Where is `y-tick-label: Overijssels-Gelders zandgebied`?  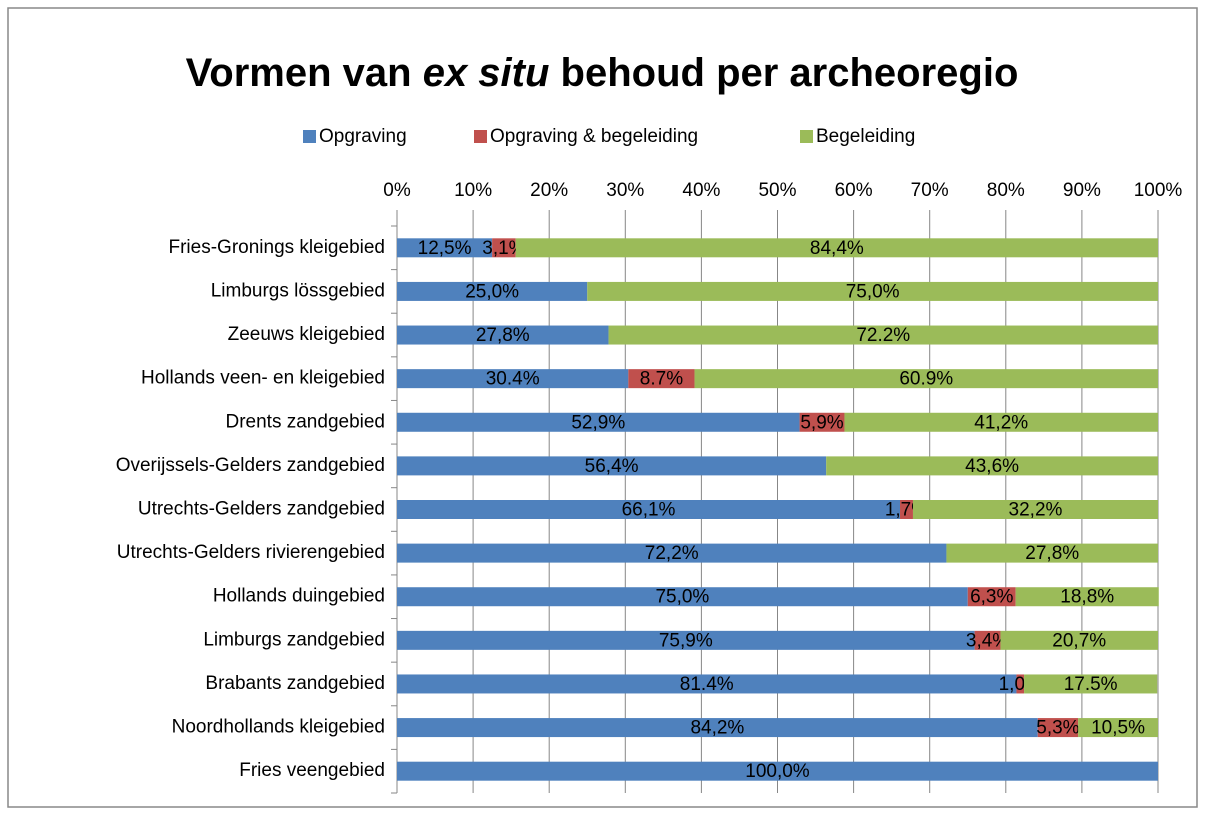
y-tick-label: Overijssels-Gelders zandgebied is located at coordinates (250, 465).